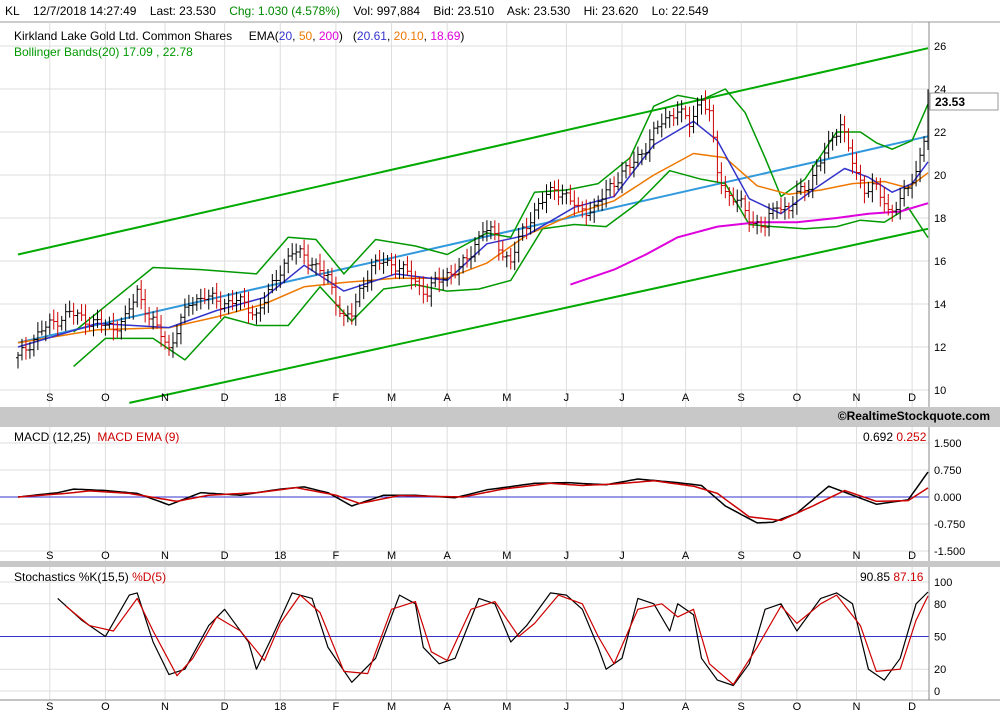 This screenshot has height=712, width=1000. What do you see at coordinates (388, 36) in the screenshot?
I see `ema-vsep1: ,` at bounding box center [388, 36].